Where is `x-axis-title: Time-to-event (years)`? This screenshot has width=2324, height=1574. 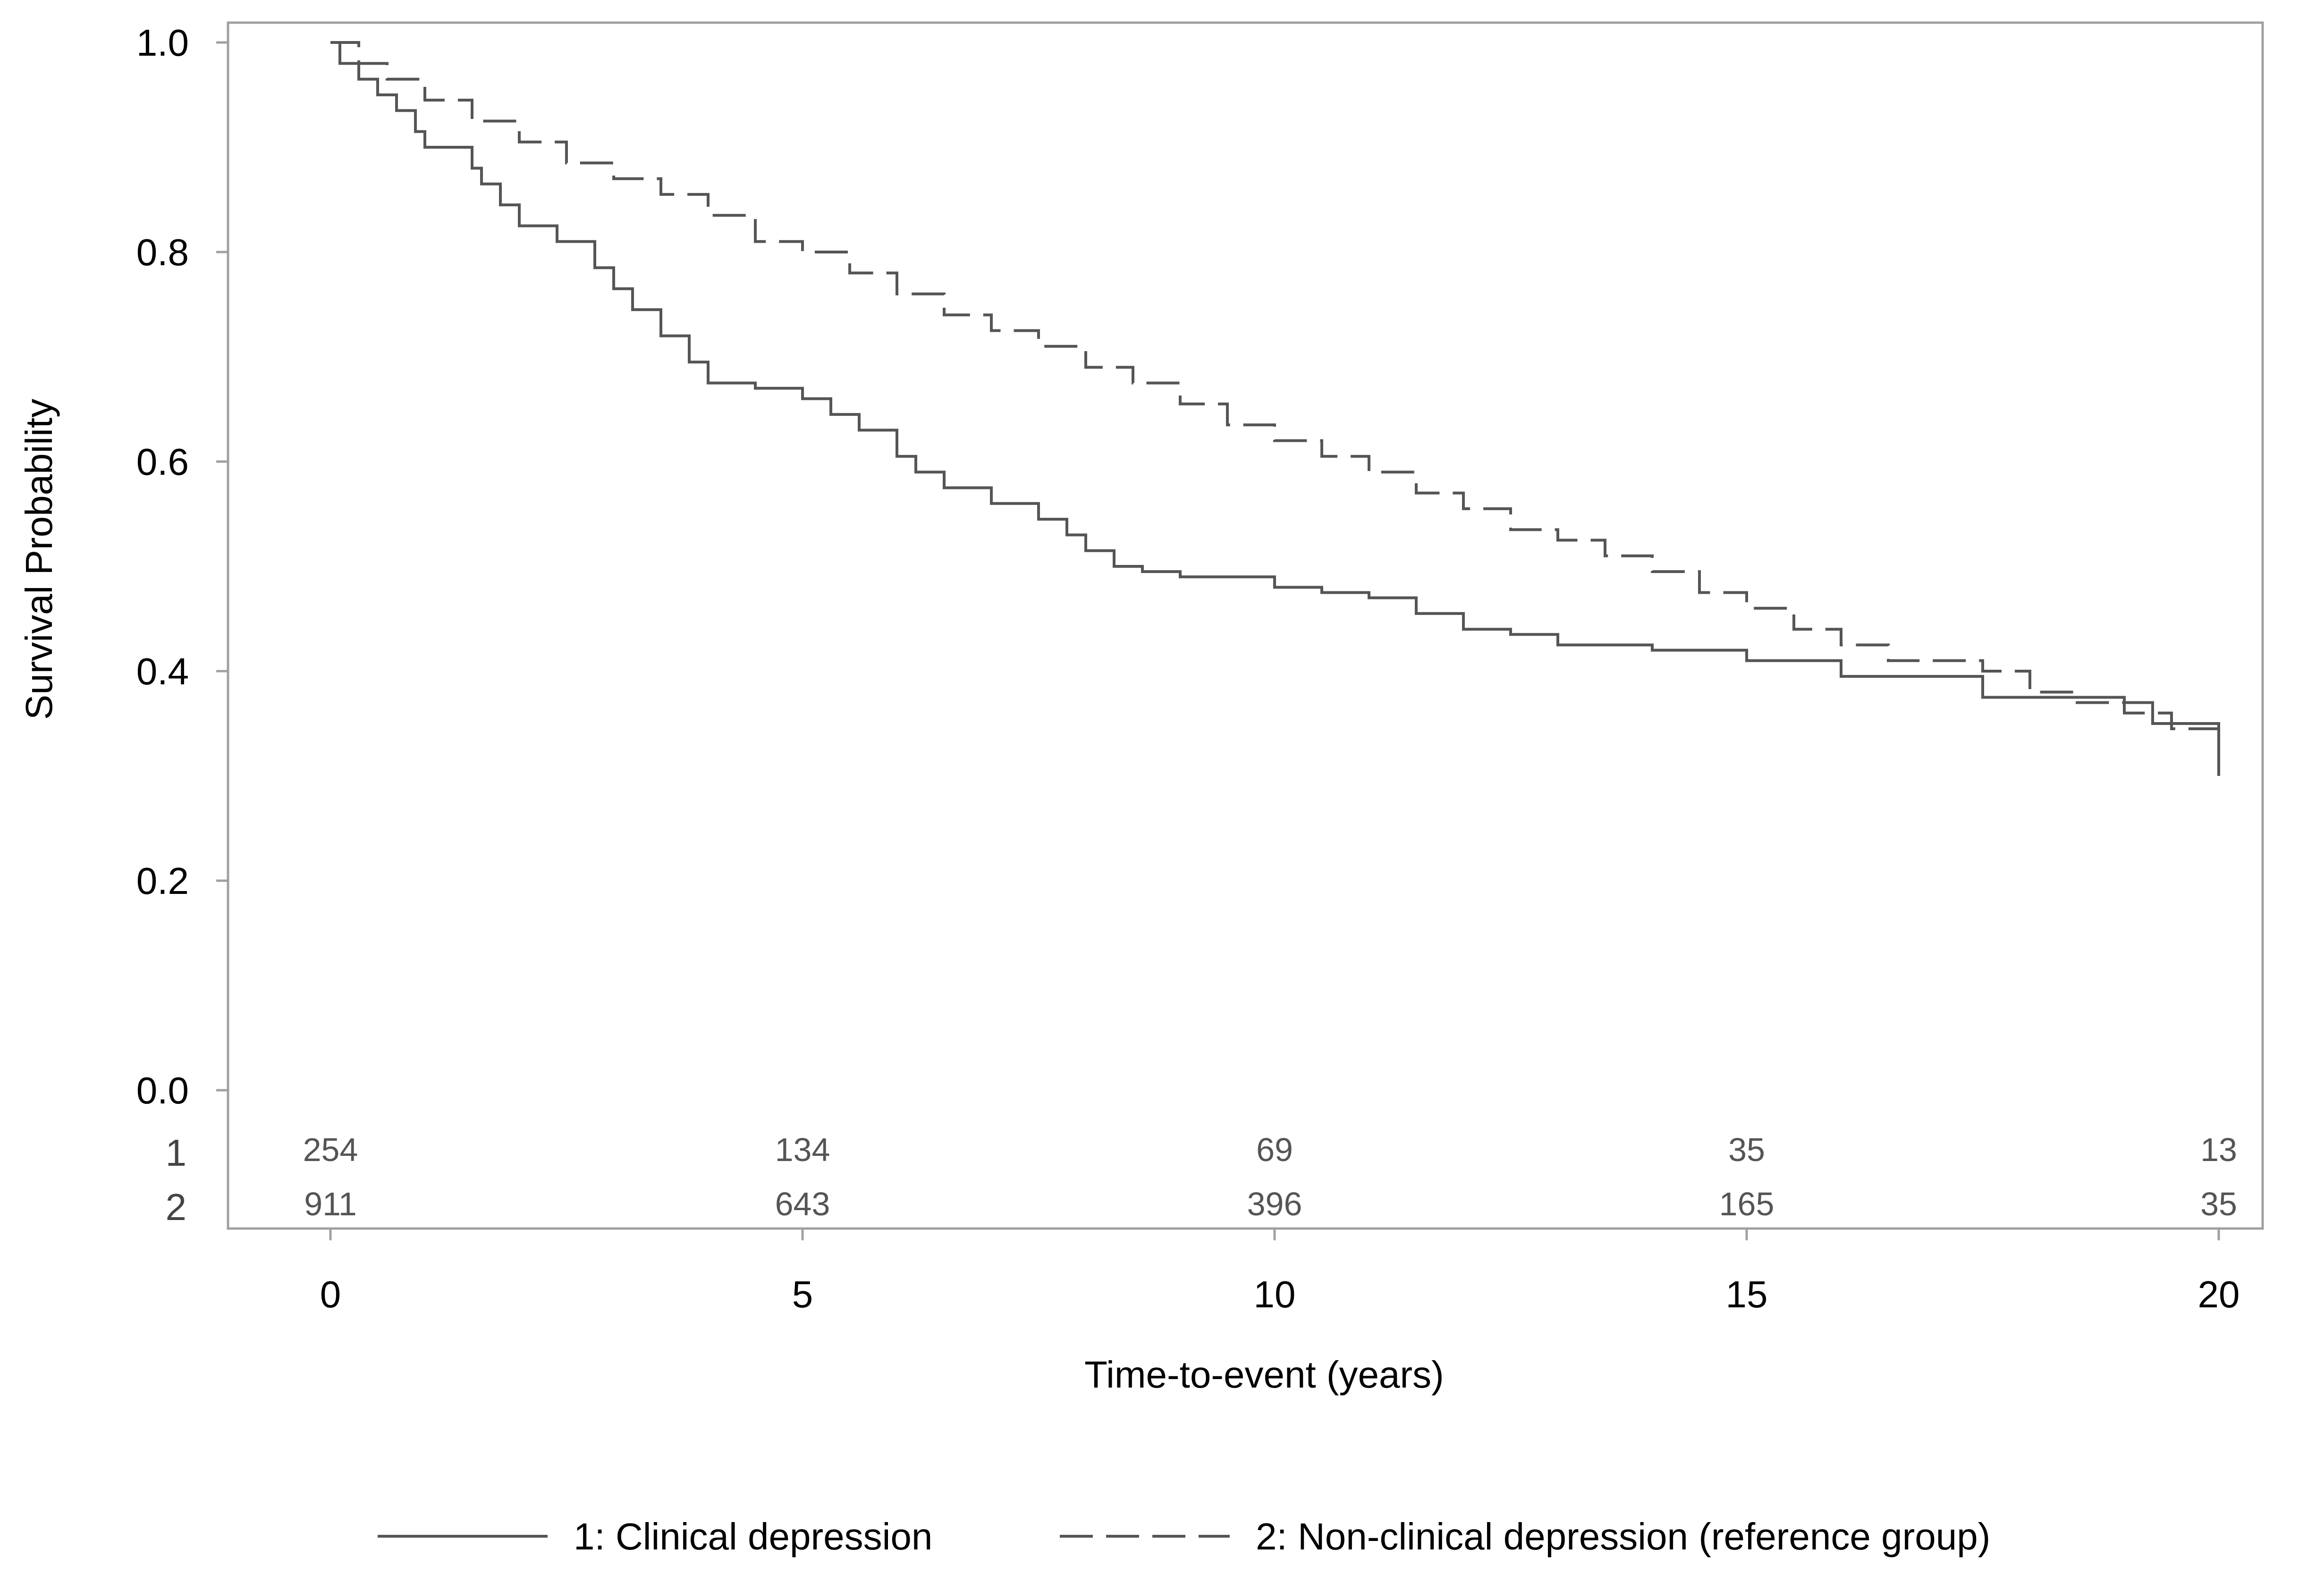
x-axis-title: Time-to-event (years) is located at coordinates (1264, 1375).